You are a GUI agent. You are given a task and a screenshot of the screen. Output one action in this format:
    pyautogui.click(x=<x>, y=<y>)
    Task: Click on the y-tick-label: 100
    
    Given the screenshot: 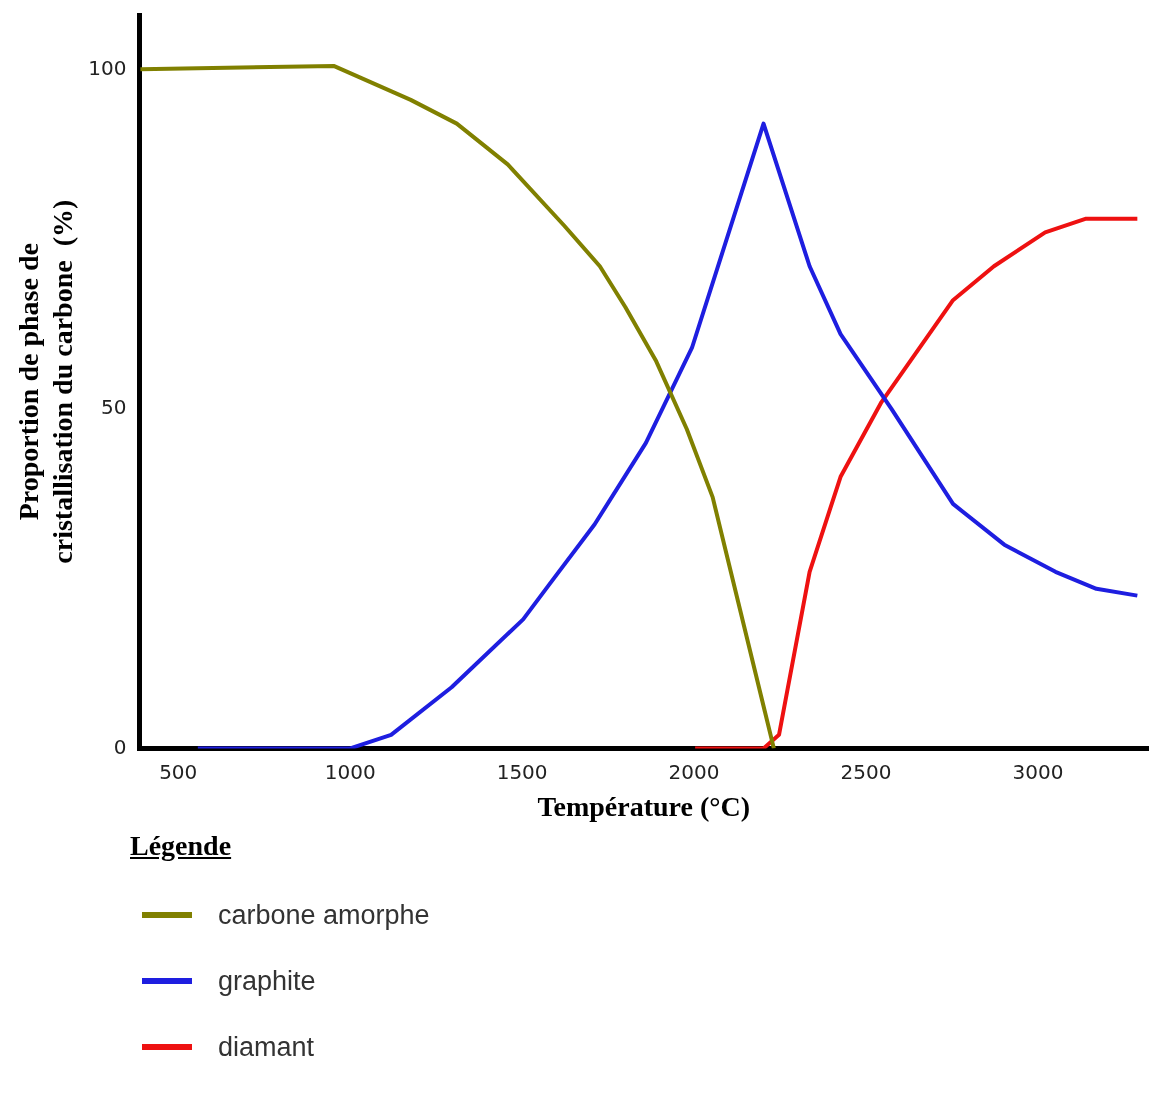 What is the action you would take?
    pyautogui.click(x=107, y=67)
    